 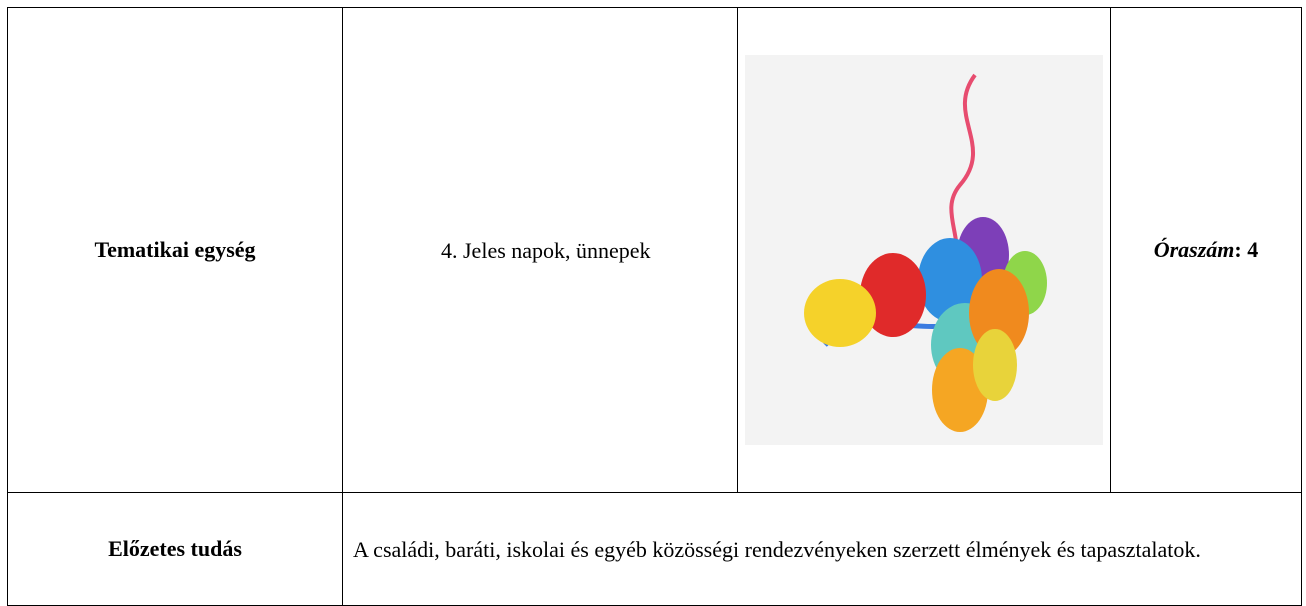 I want to click on hours-value: : 4, so click(x=1246, y=249).